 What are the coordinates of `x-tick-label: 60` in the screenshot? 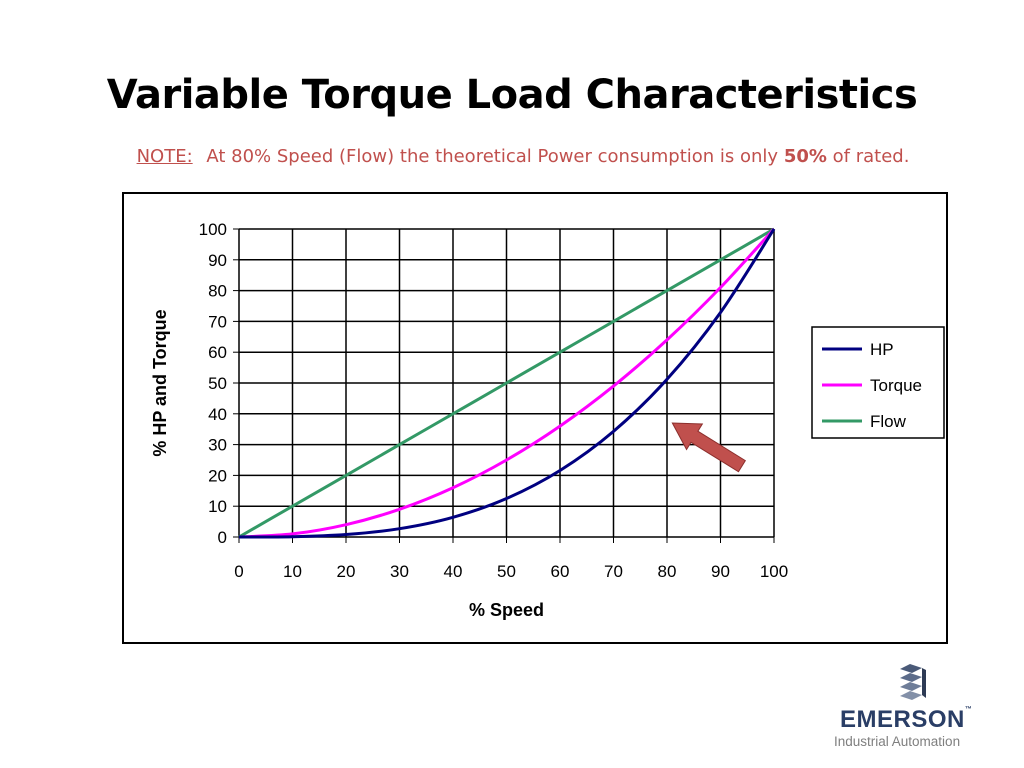 It's located at (560, 571).